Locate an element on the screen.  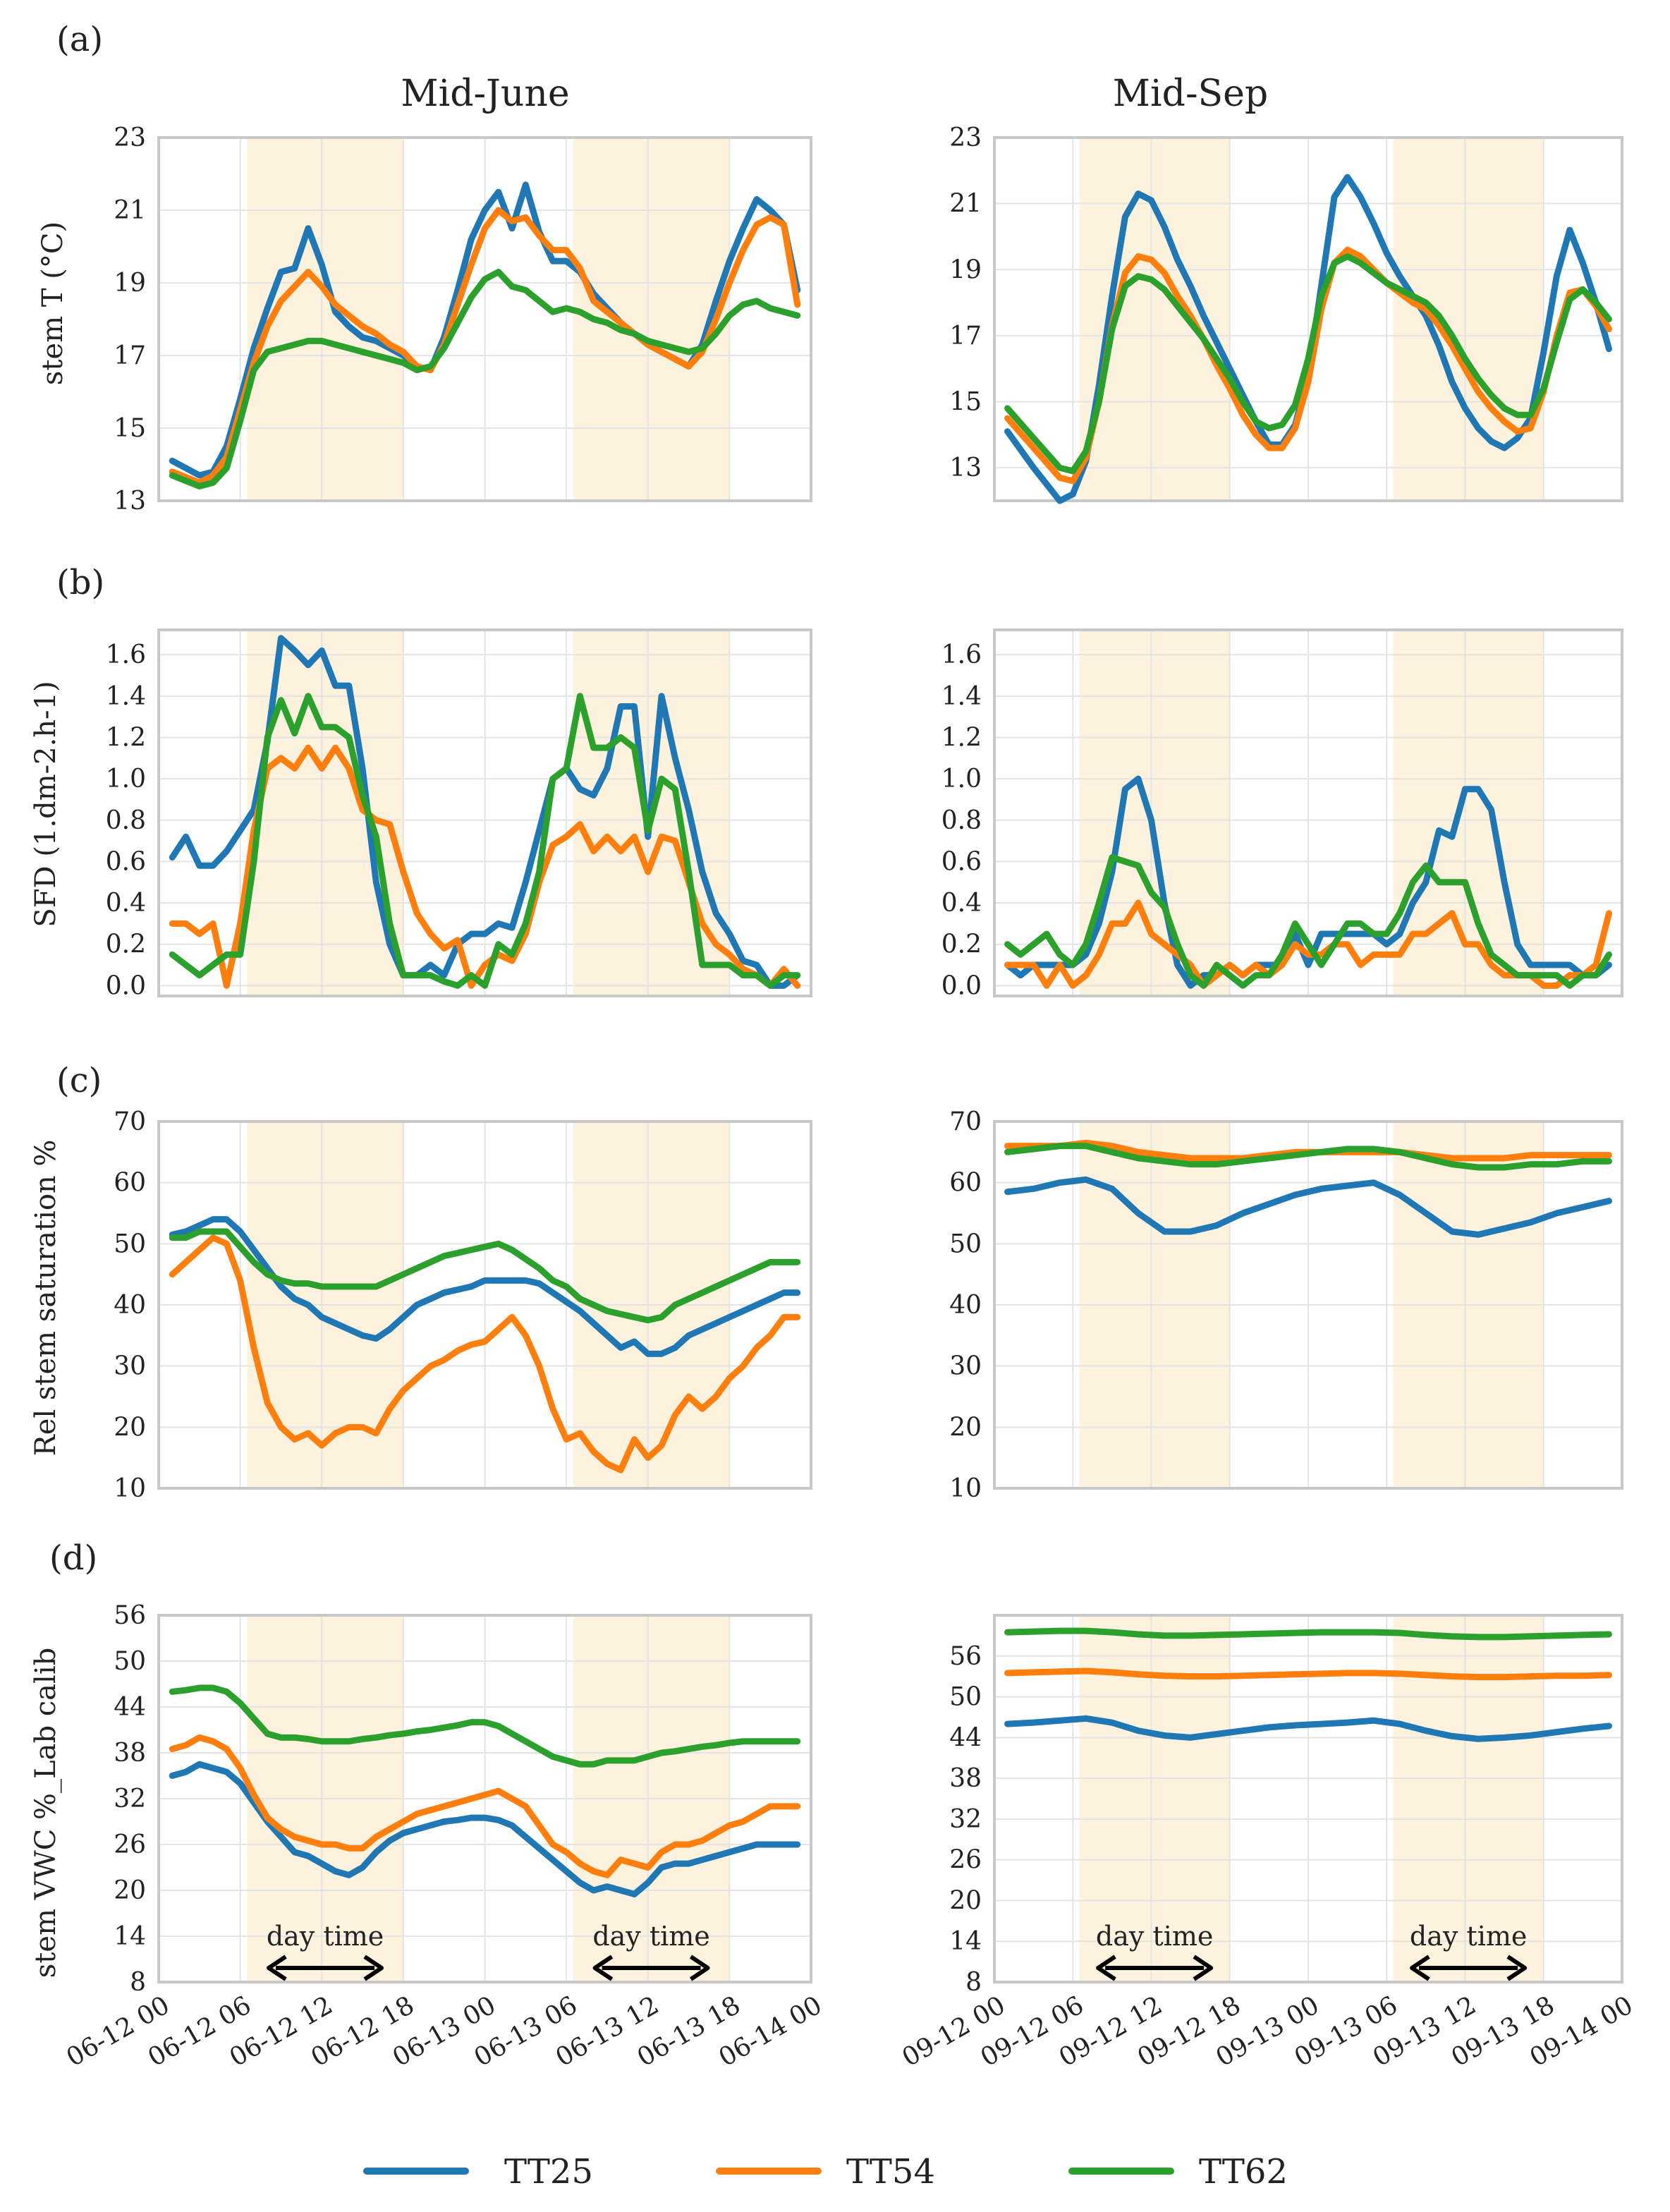
y-tick-label: 70 is located at coordinates (130, 1121).